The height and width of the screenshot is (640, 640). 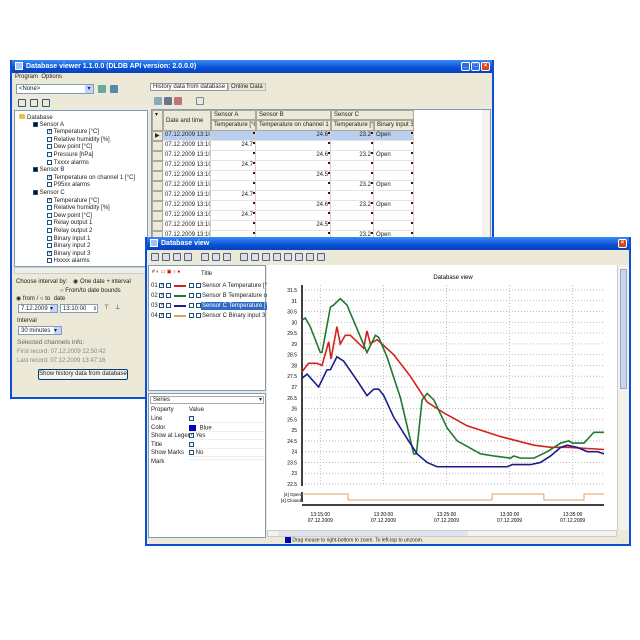 I want to click on property-value: No, so click(x=227, y=454).